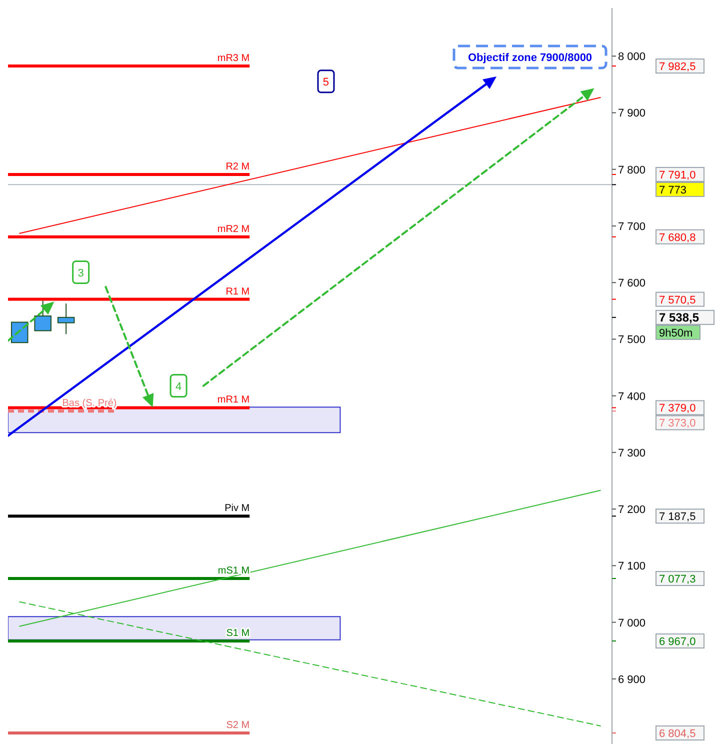 This screenshot has width=728, height=752. I want to click on text: 7 570,5, so click(677, 300).